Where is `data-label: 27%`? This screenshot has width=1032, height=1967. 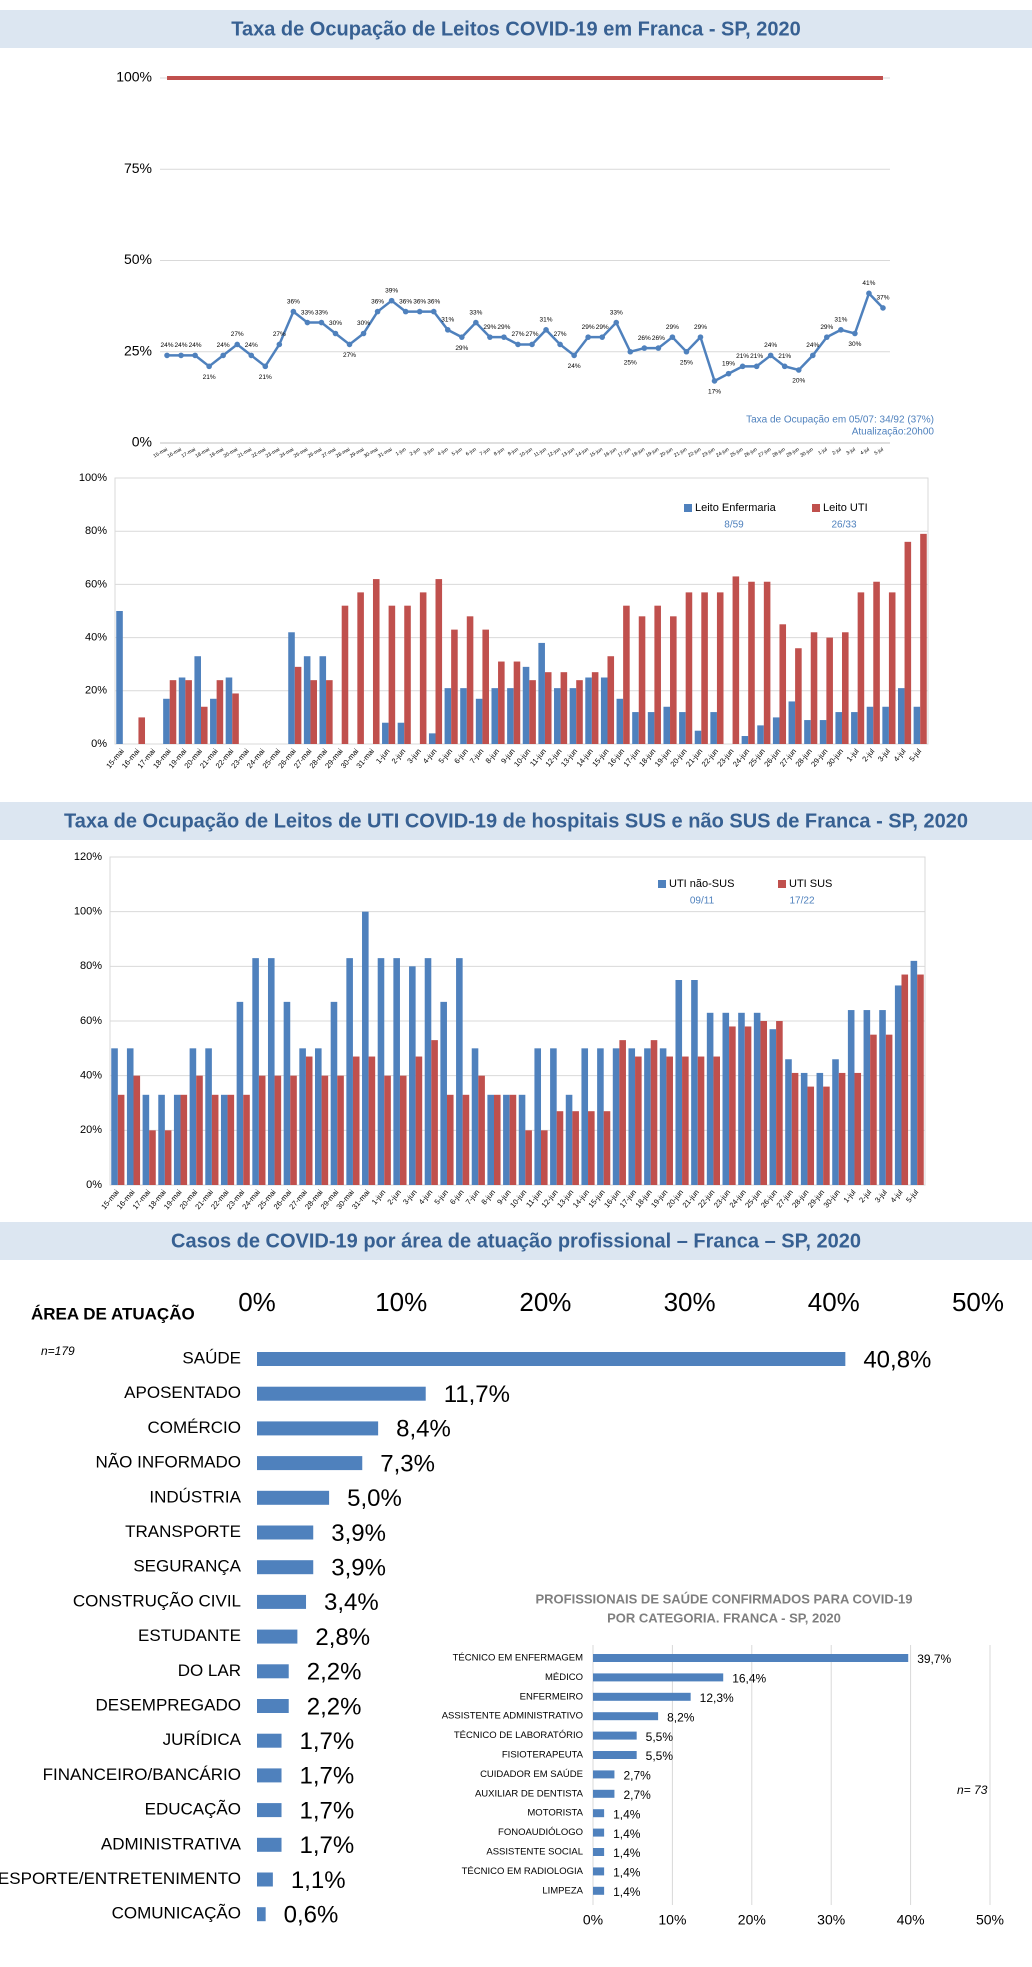 data-label: 27% is located at coordinates (532, 334).